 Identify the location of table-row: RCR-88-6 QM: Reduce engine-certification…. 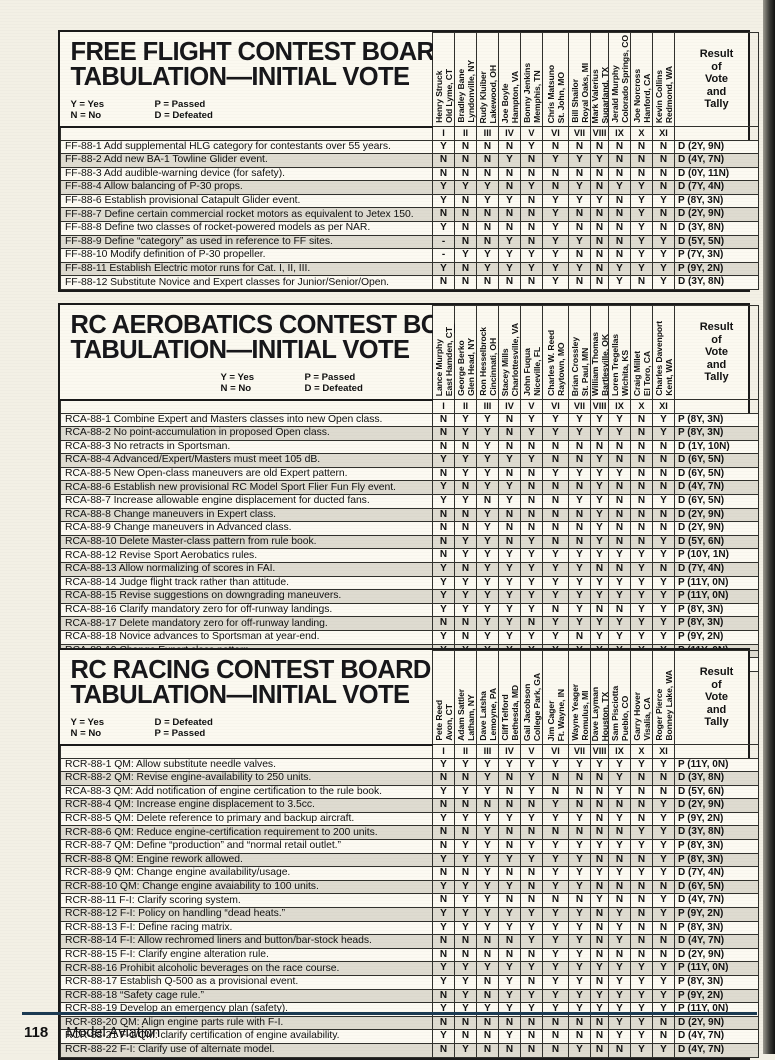
(409, 833).